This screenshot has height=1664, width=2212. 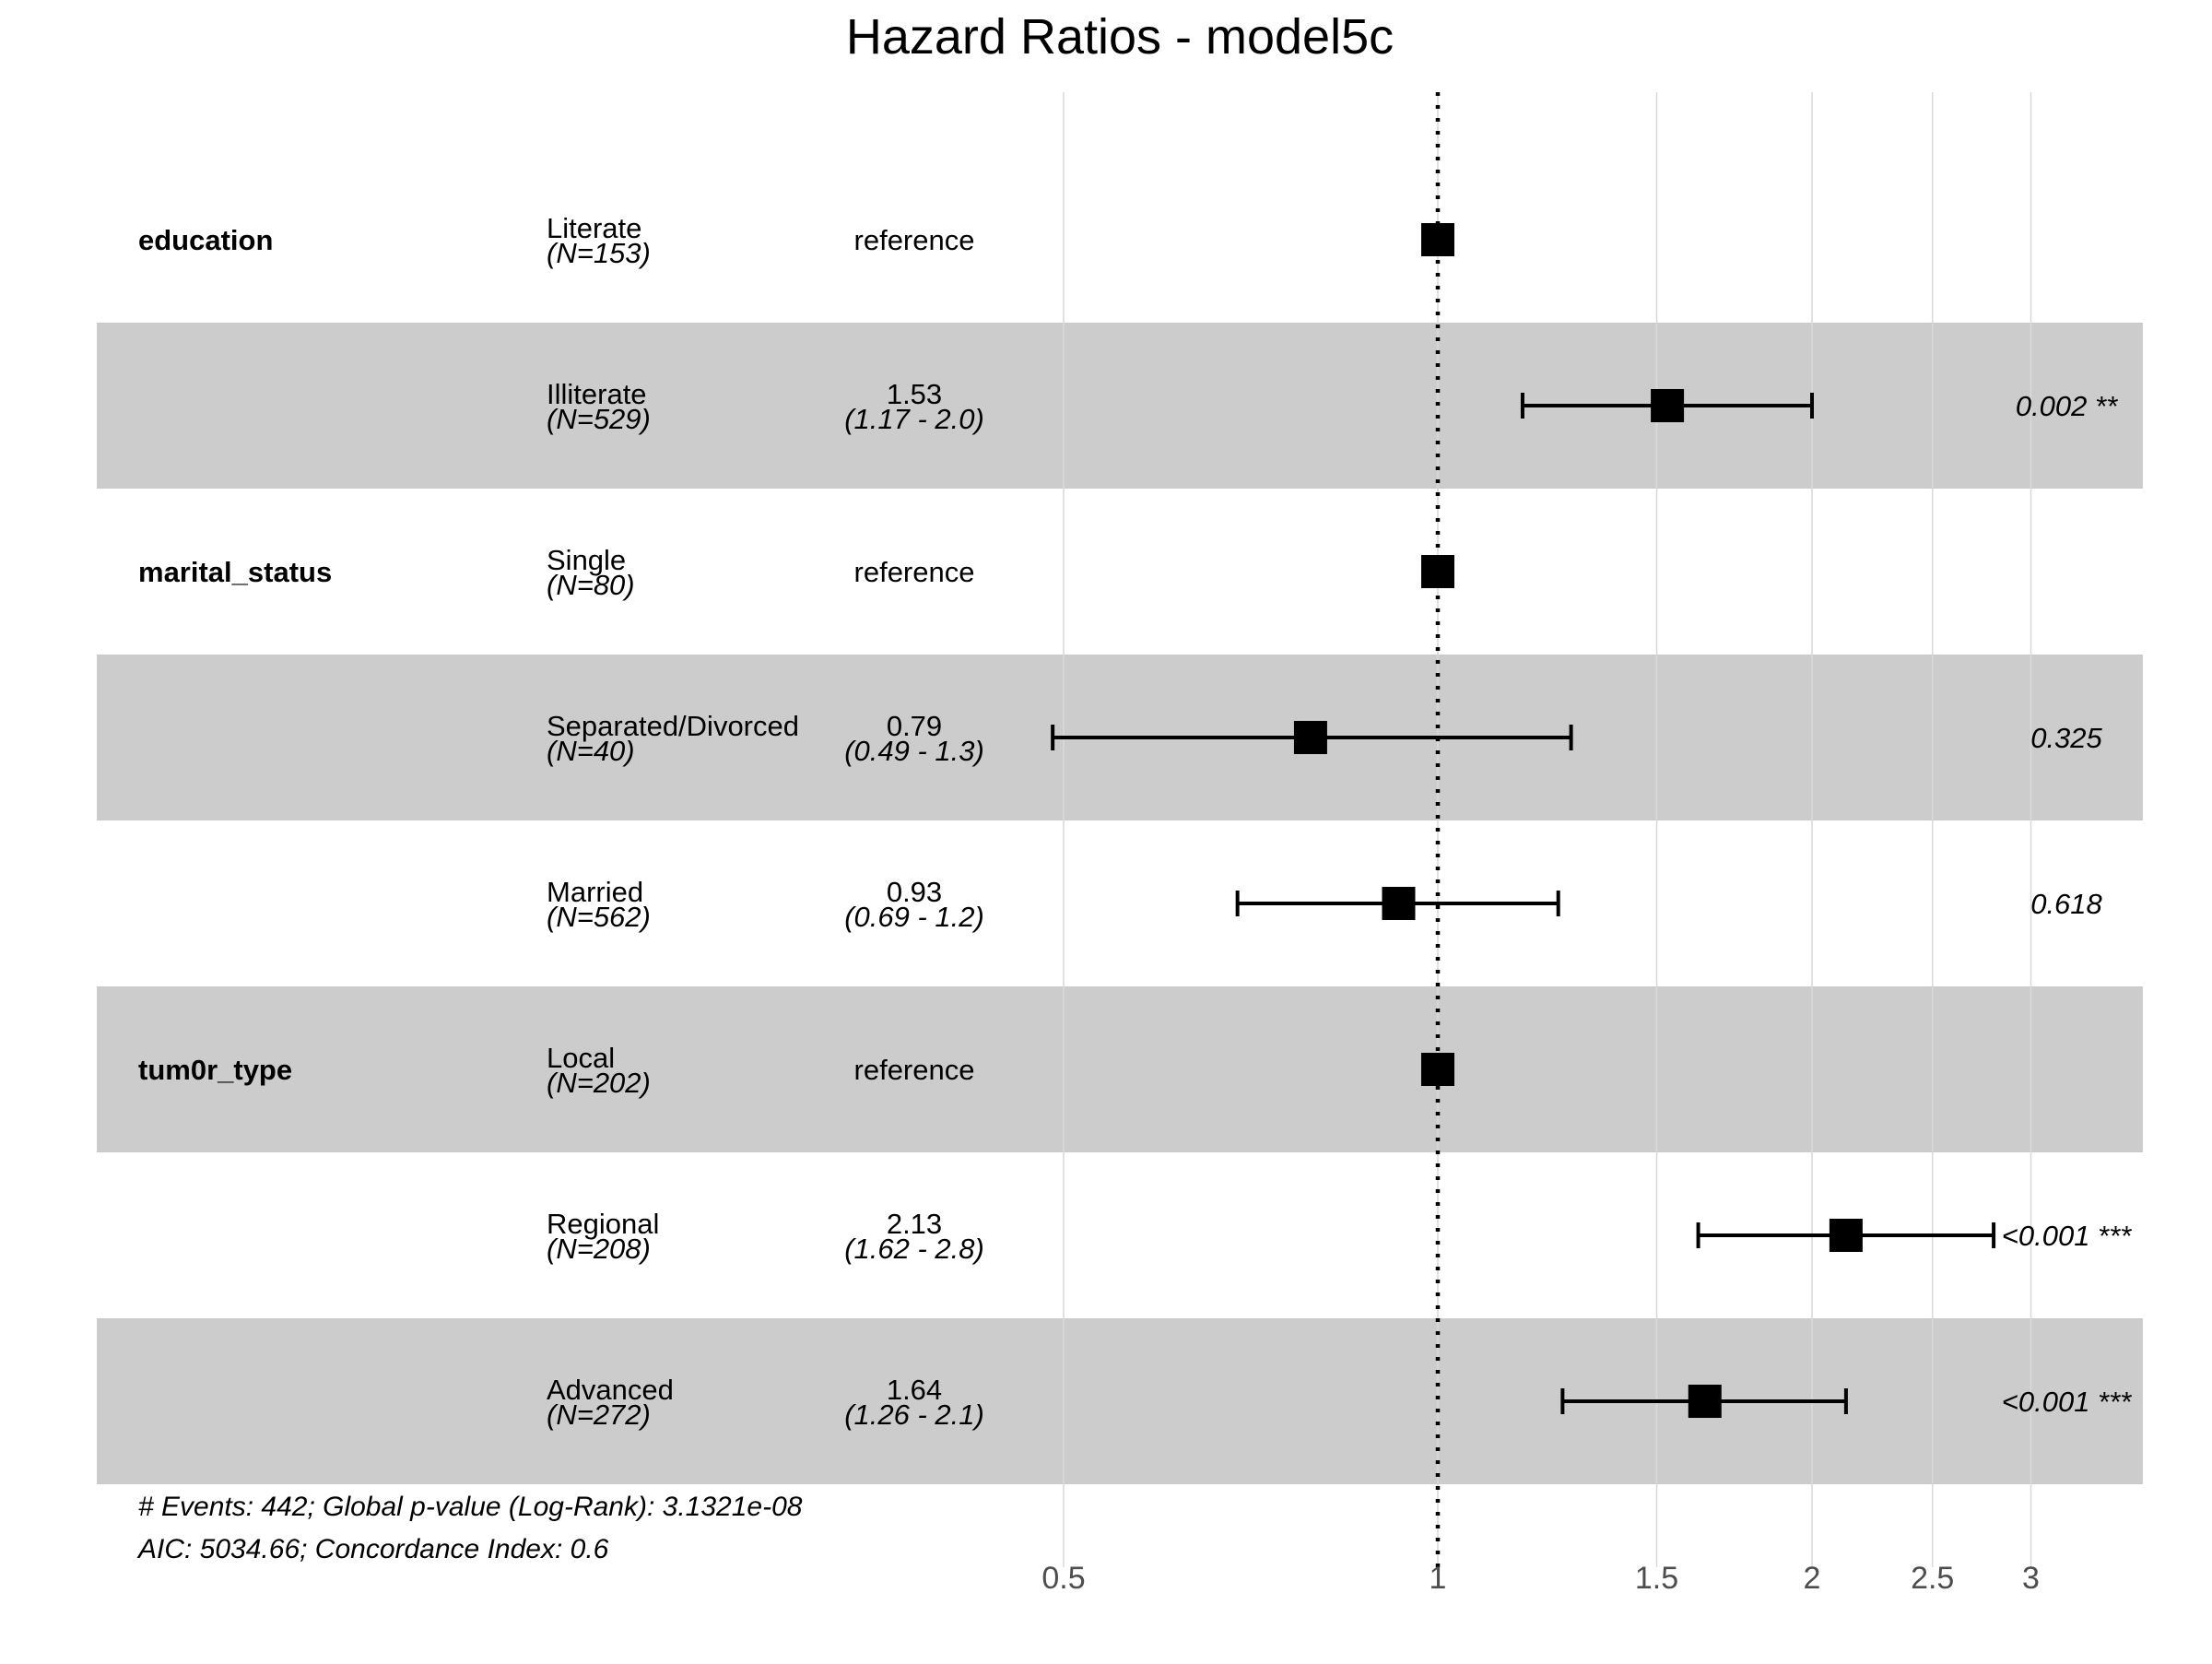 What do you see at coordinates (914, 892) in the screenshot?
I see `estimate-value: 0.93` at bounding box center [914, 892].